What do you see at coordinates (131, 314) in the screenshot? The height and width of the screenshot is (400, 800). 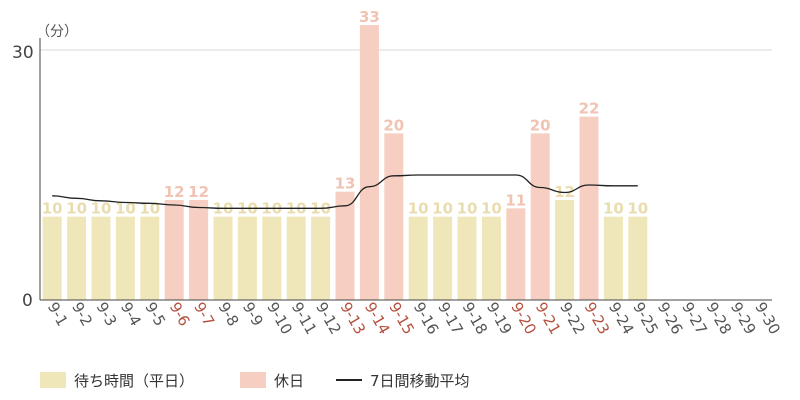 I see `x-tick-label: 9-4` at bounding box center [131, 314].